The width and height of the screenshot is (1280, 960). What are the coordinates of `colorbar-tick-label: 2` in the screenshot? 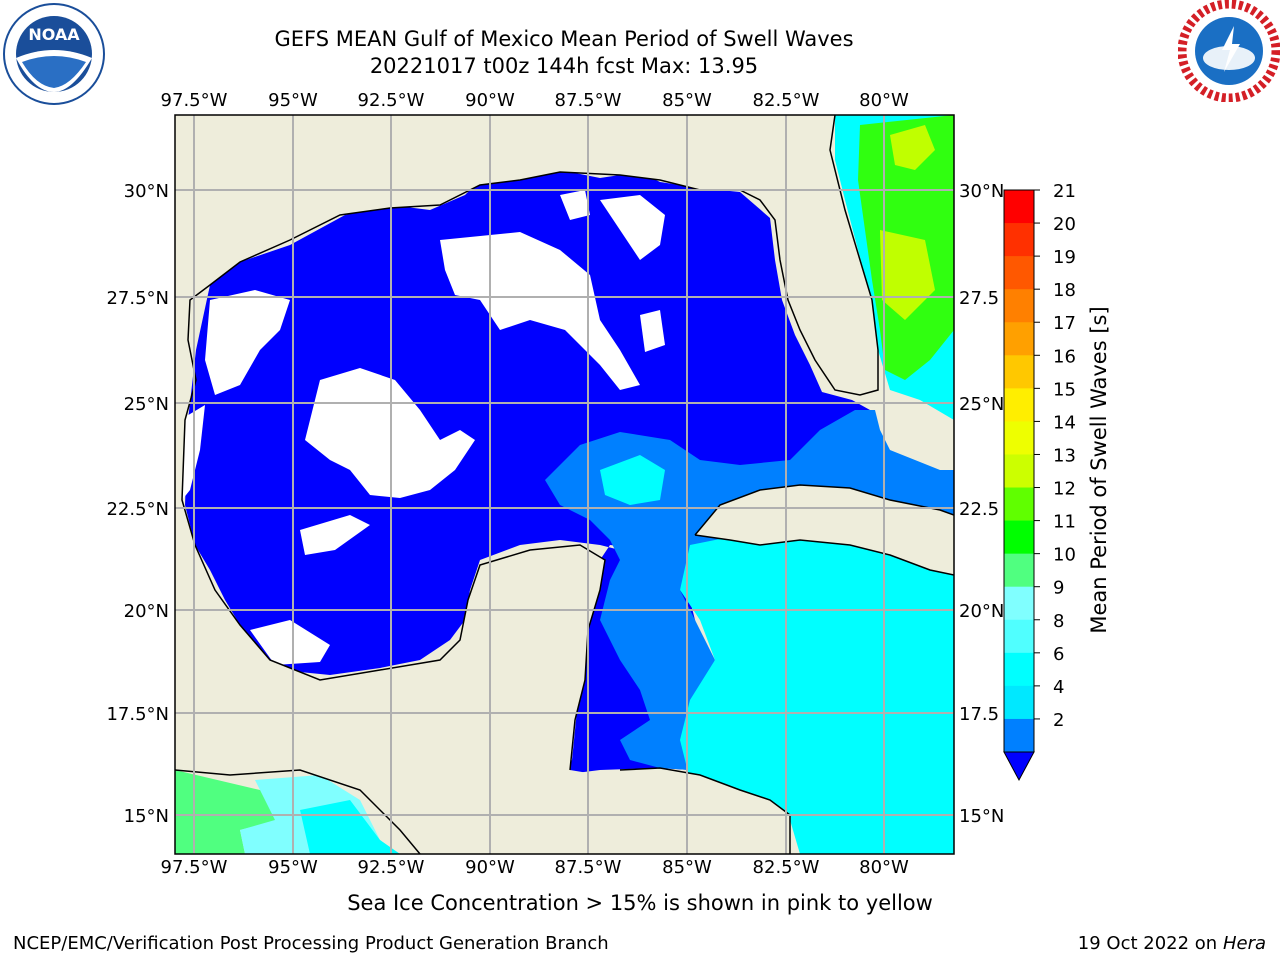 It's located at (1058, 720).